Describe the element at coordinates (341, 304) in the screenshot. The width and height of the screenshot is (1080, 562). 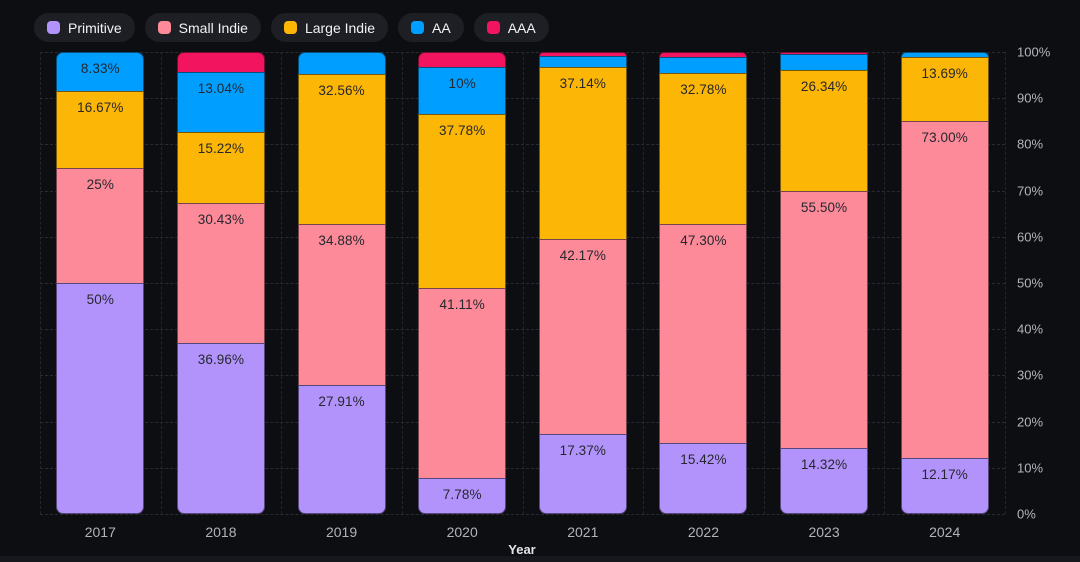
I see `segment-2019-small-indie: 34.88%` at that location.